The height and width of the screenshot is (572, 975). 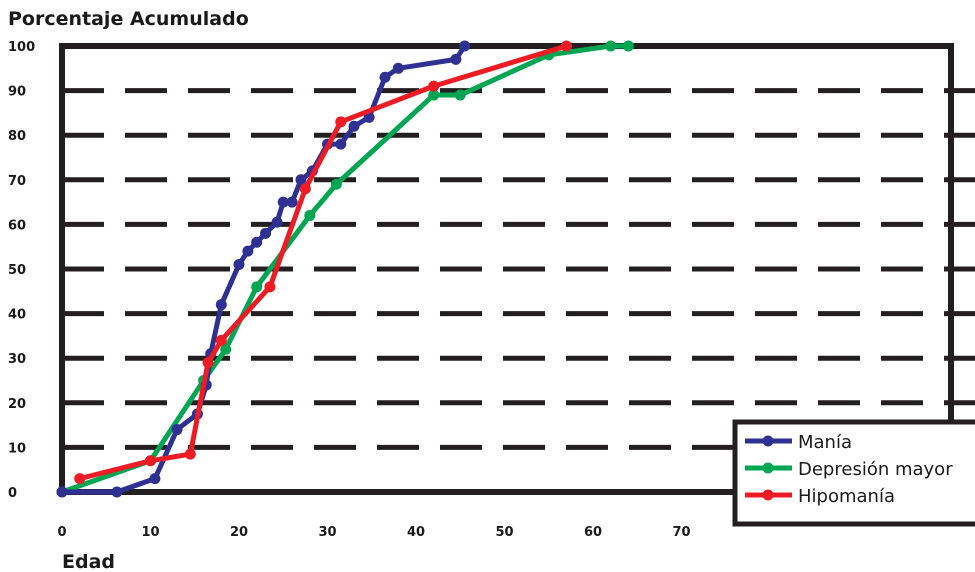 I want to click on y-tick-label: 100, so click(x=21, y=47).